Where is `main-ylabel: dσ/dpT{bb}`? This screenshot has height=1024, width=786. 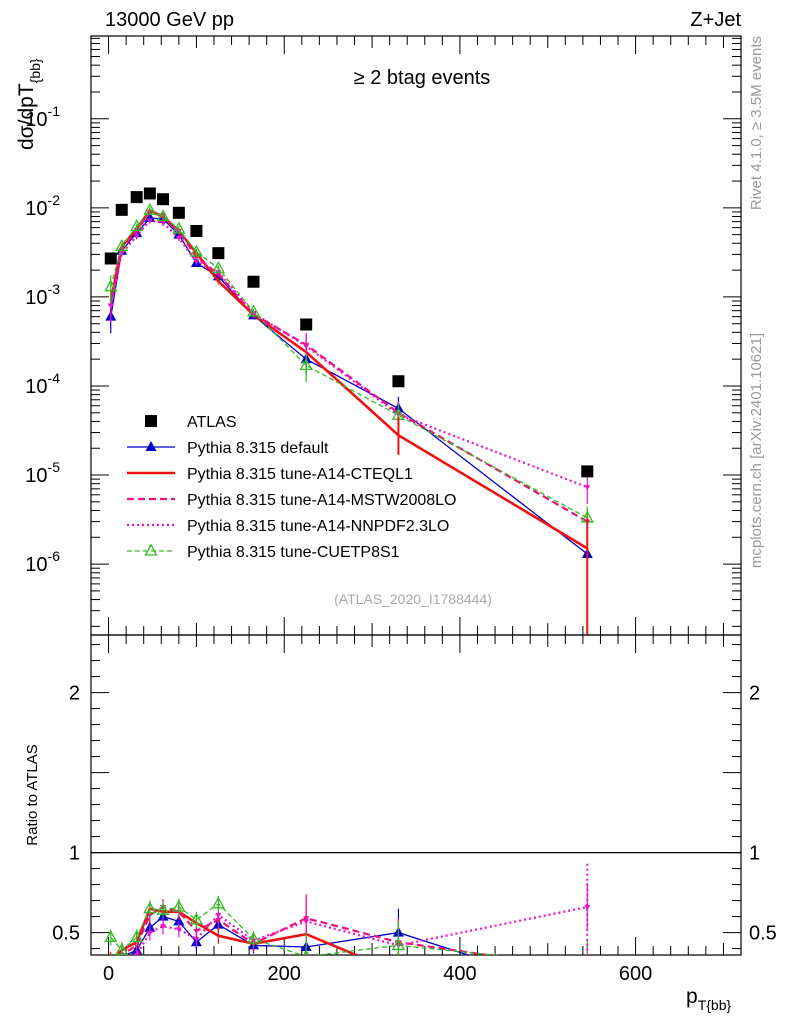
main-ylabel: dσ/dpT{bb} is located at coordinates (29, 104).